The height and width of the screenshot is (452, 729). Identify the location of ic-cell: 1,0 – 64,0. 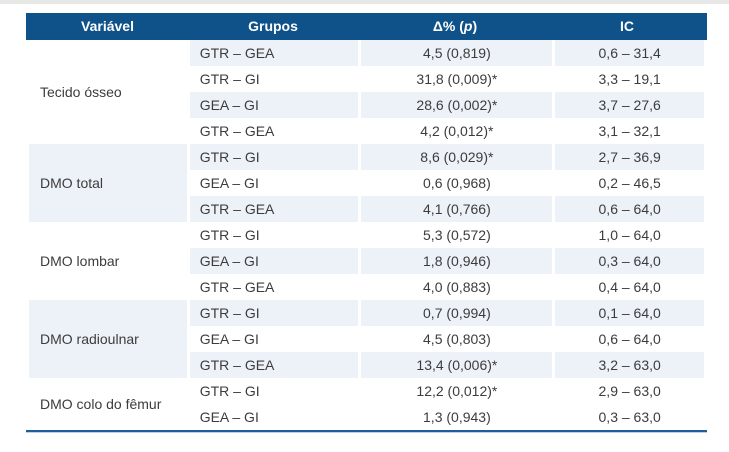
(629, 235).